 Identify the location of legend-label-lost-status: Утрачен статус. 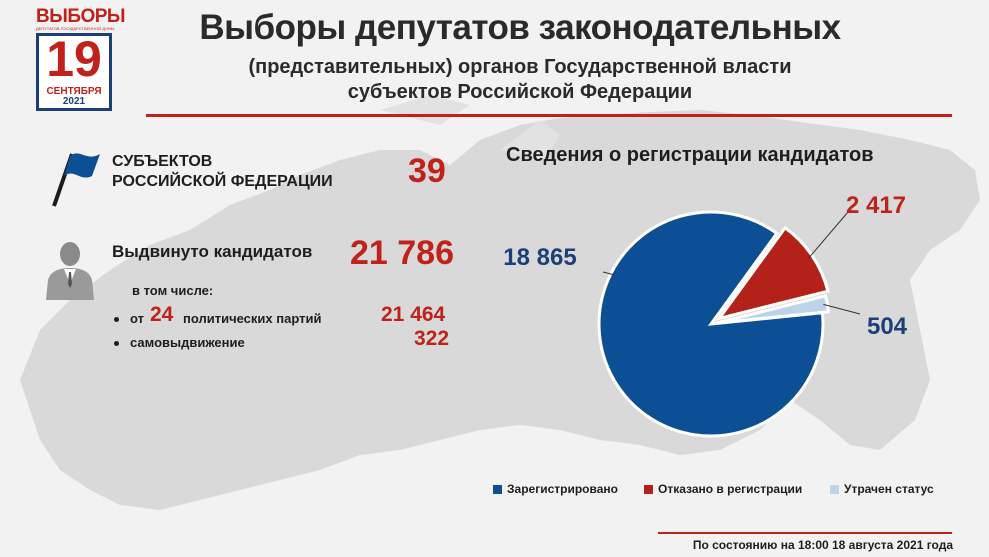
(889, 489).